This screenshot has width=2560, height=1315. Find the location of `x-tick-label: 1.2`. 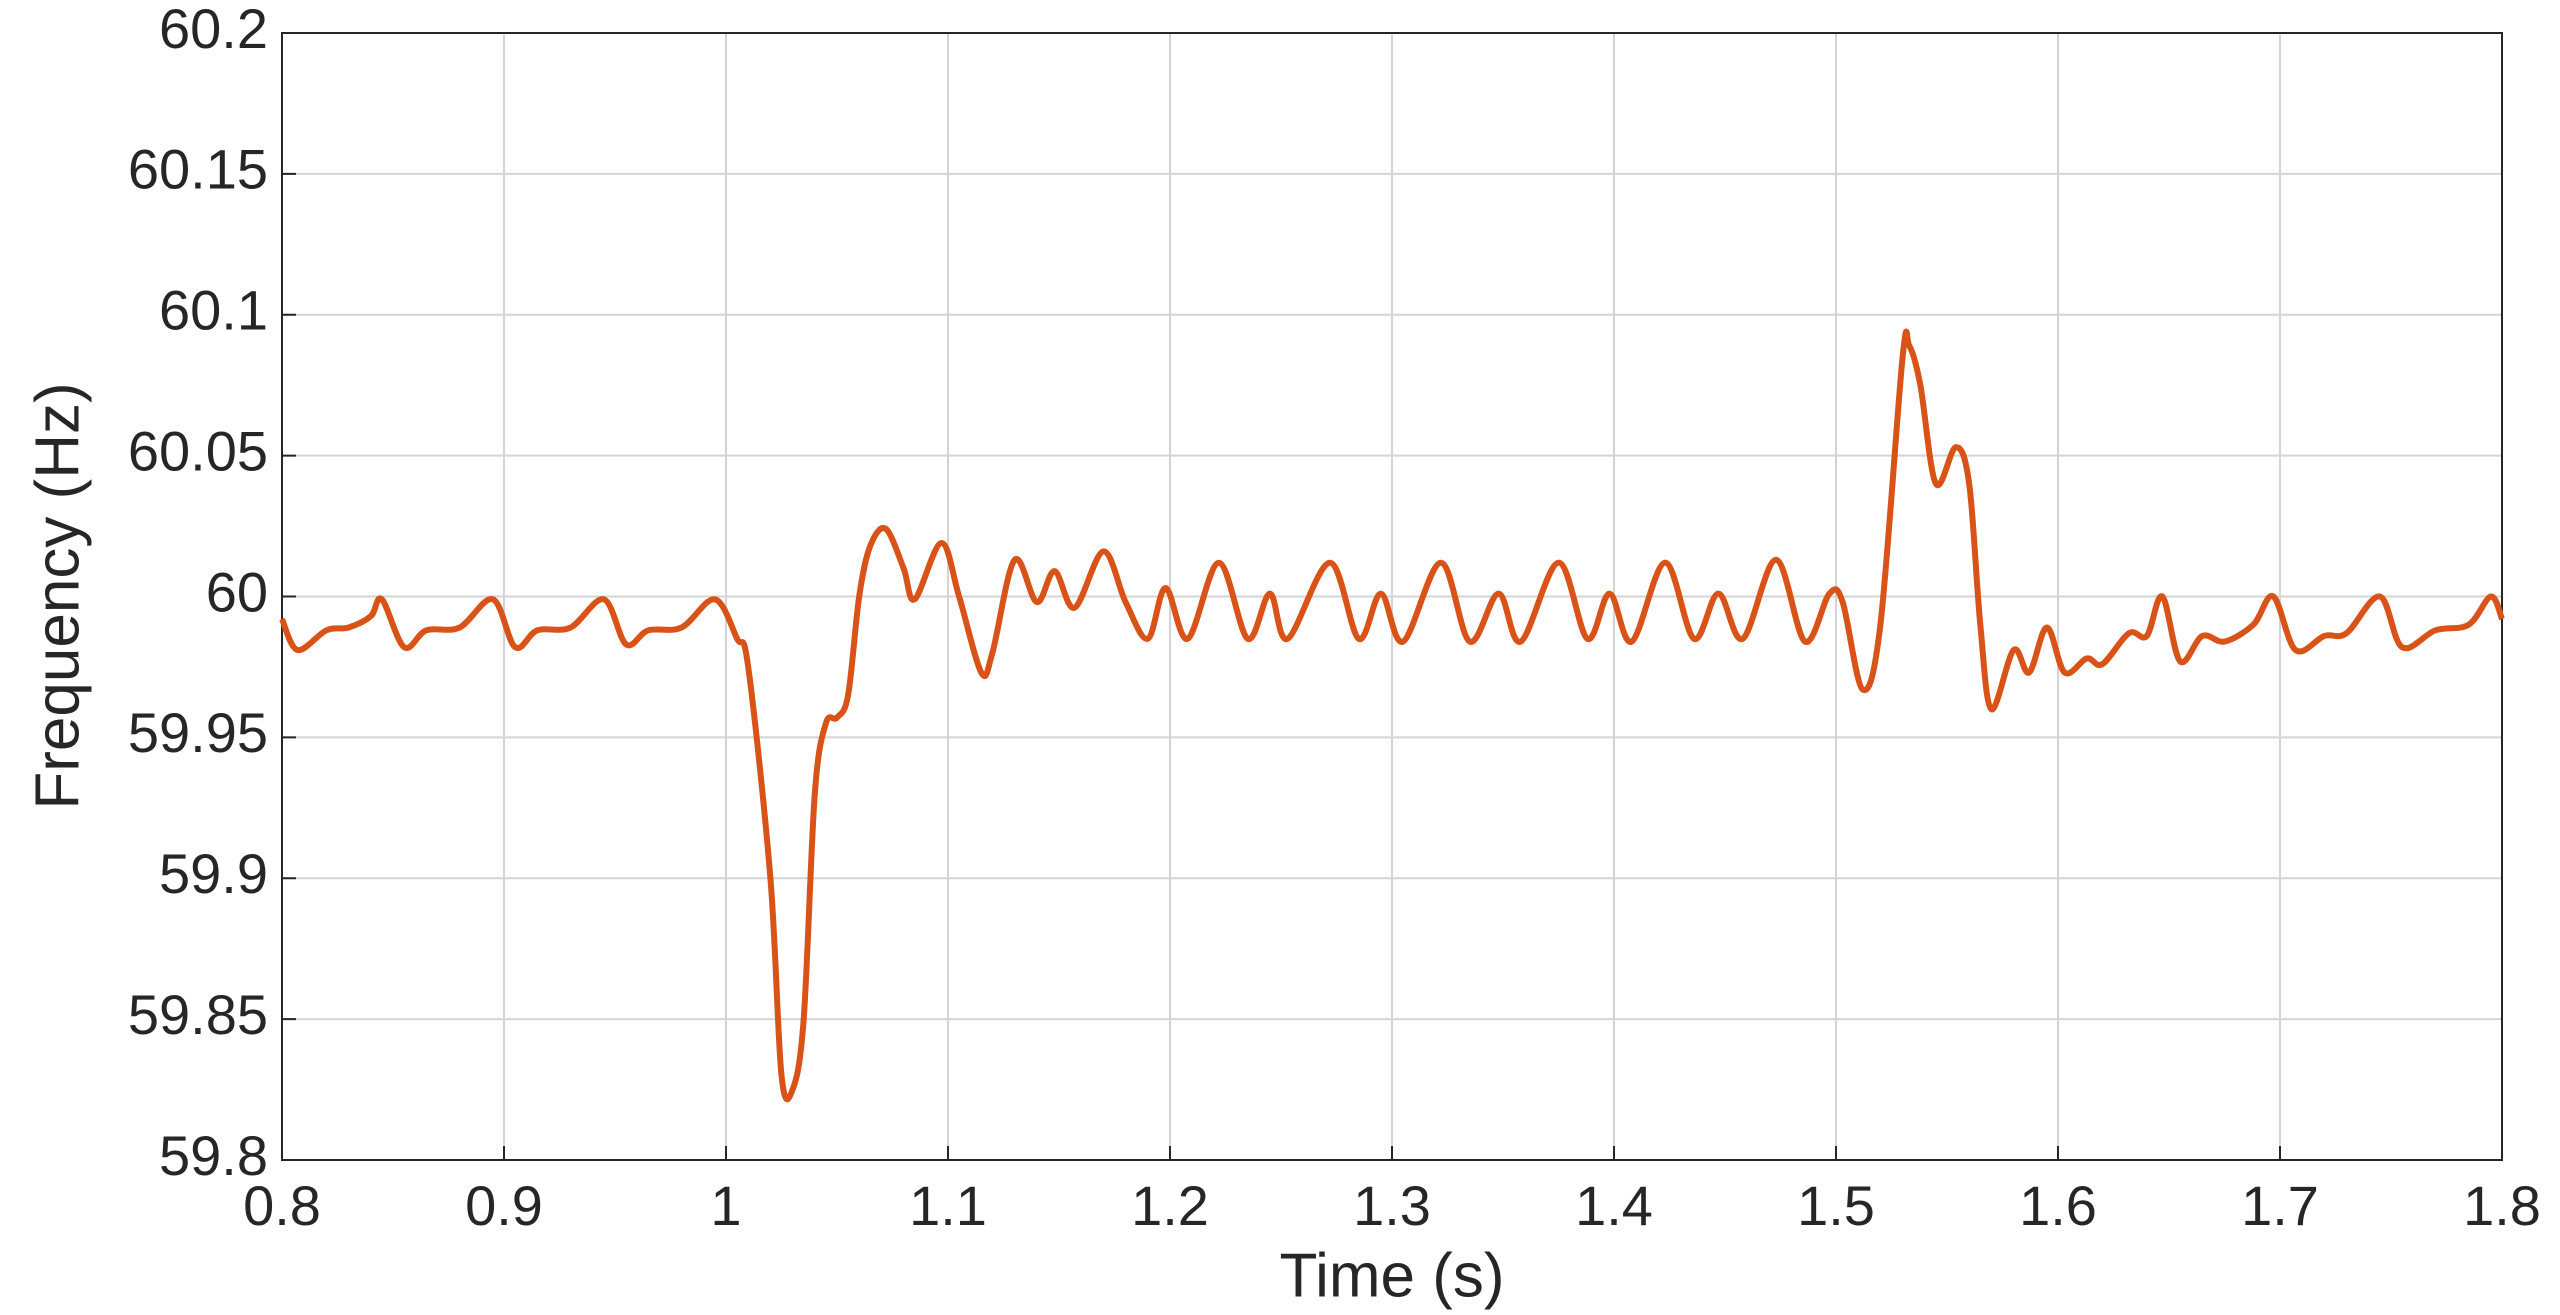

x-tick-label: 1.2 is located at coordinates (1170, 1205).